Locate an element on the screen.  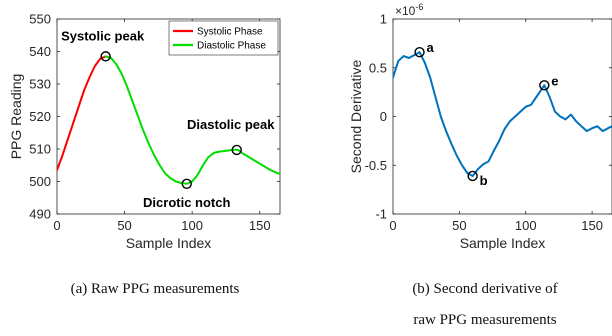
legend-entry: Systolic Phase is located at coordinates (230, 32).